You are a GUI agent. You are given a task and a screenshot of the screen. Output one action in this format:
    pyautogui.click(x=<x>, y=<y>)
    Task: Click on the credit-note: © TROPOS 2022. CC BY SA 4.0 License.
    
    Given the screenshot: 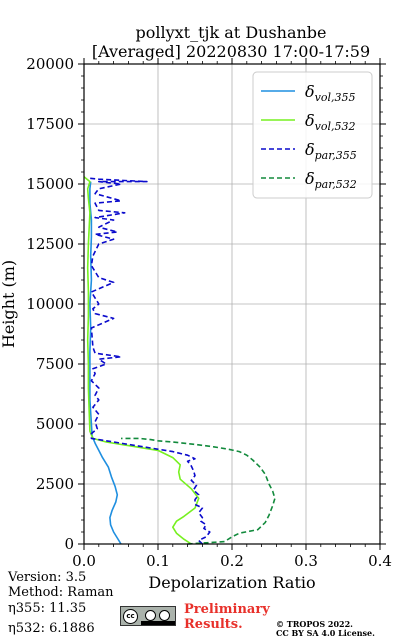 What is the action you would take?
    pyautogui.click(x=325, y=629)
    